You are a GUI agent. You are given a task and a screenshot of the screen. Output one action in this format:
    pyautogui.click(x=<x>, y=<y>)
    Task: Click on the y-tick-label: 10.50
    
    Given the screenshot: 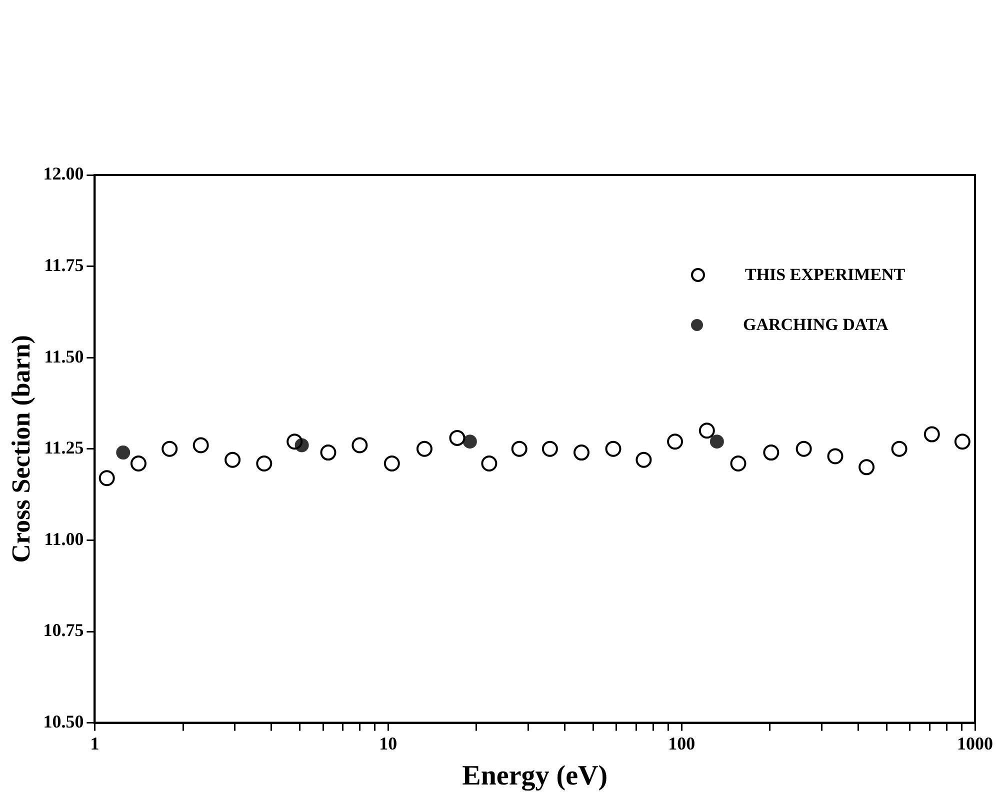 What is the action you would take?
    pyautogui.click(x=63, y=721)
    